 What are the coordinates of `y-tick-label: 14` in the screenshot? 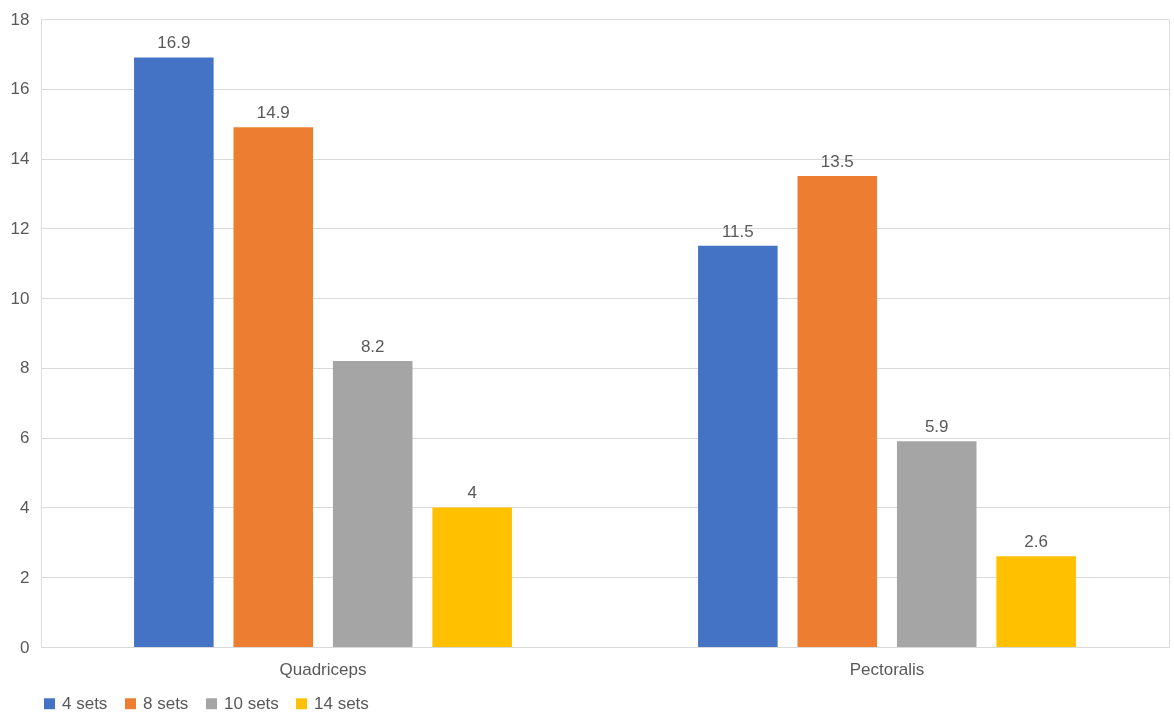 It's located at (20, 159).